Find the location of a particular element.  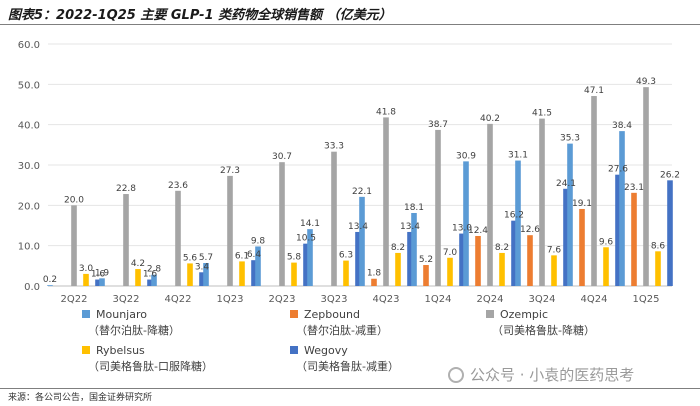

legend-name: Wegovy is located at coordinates (326, 350).